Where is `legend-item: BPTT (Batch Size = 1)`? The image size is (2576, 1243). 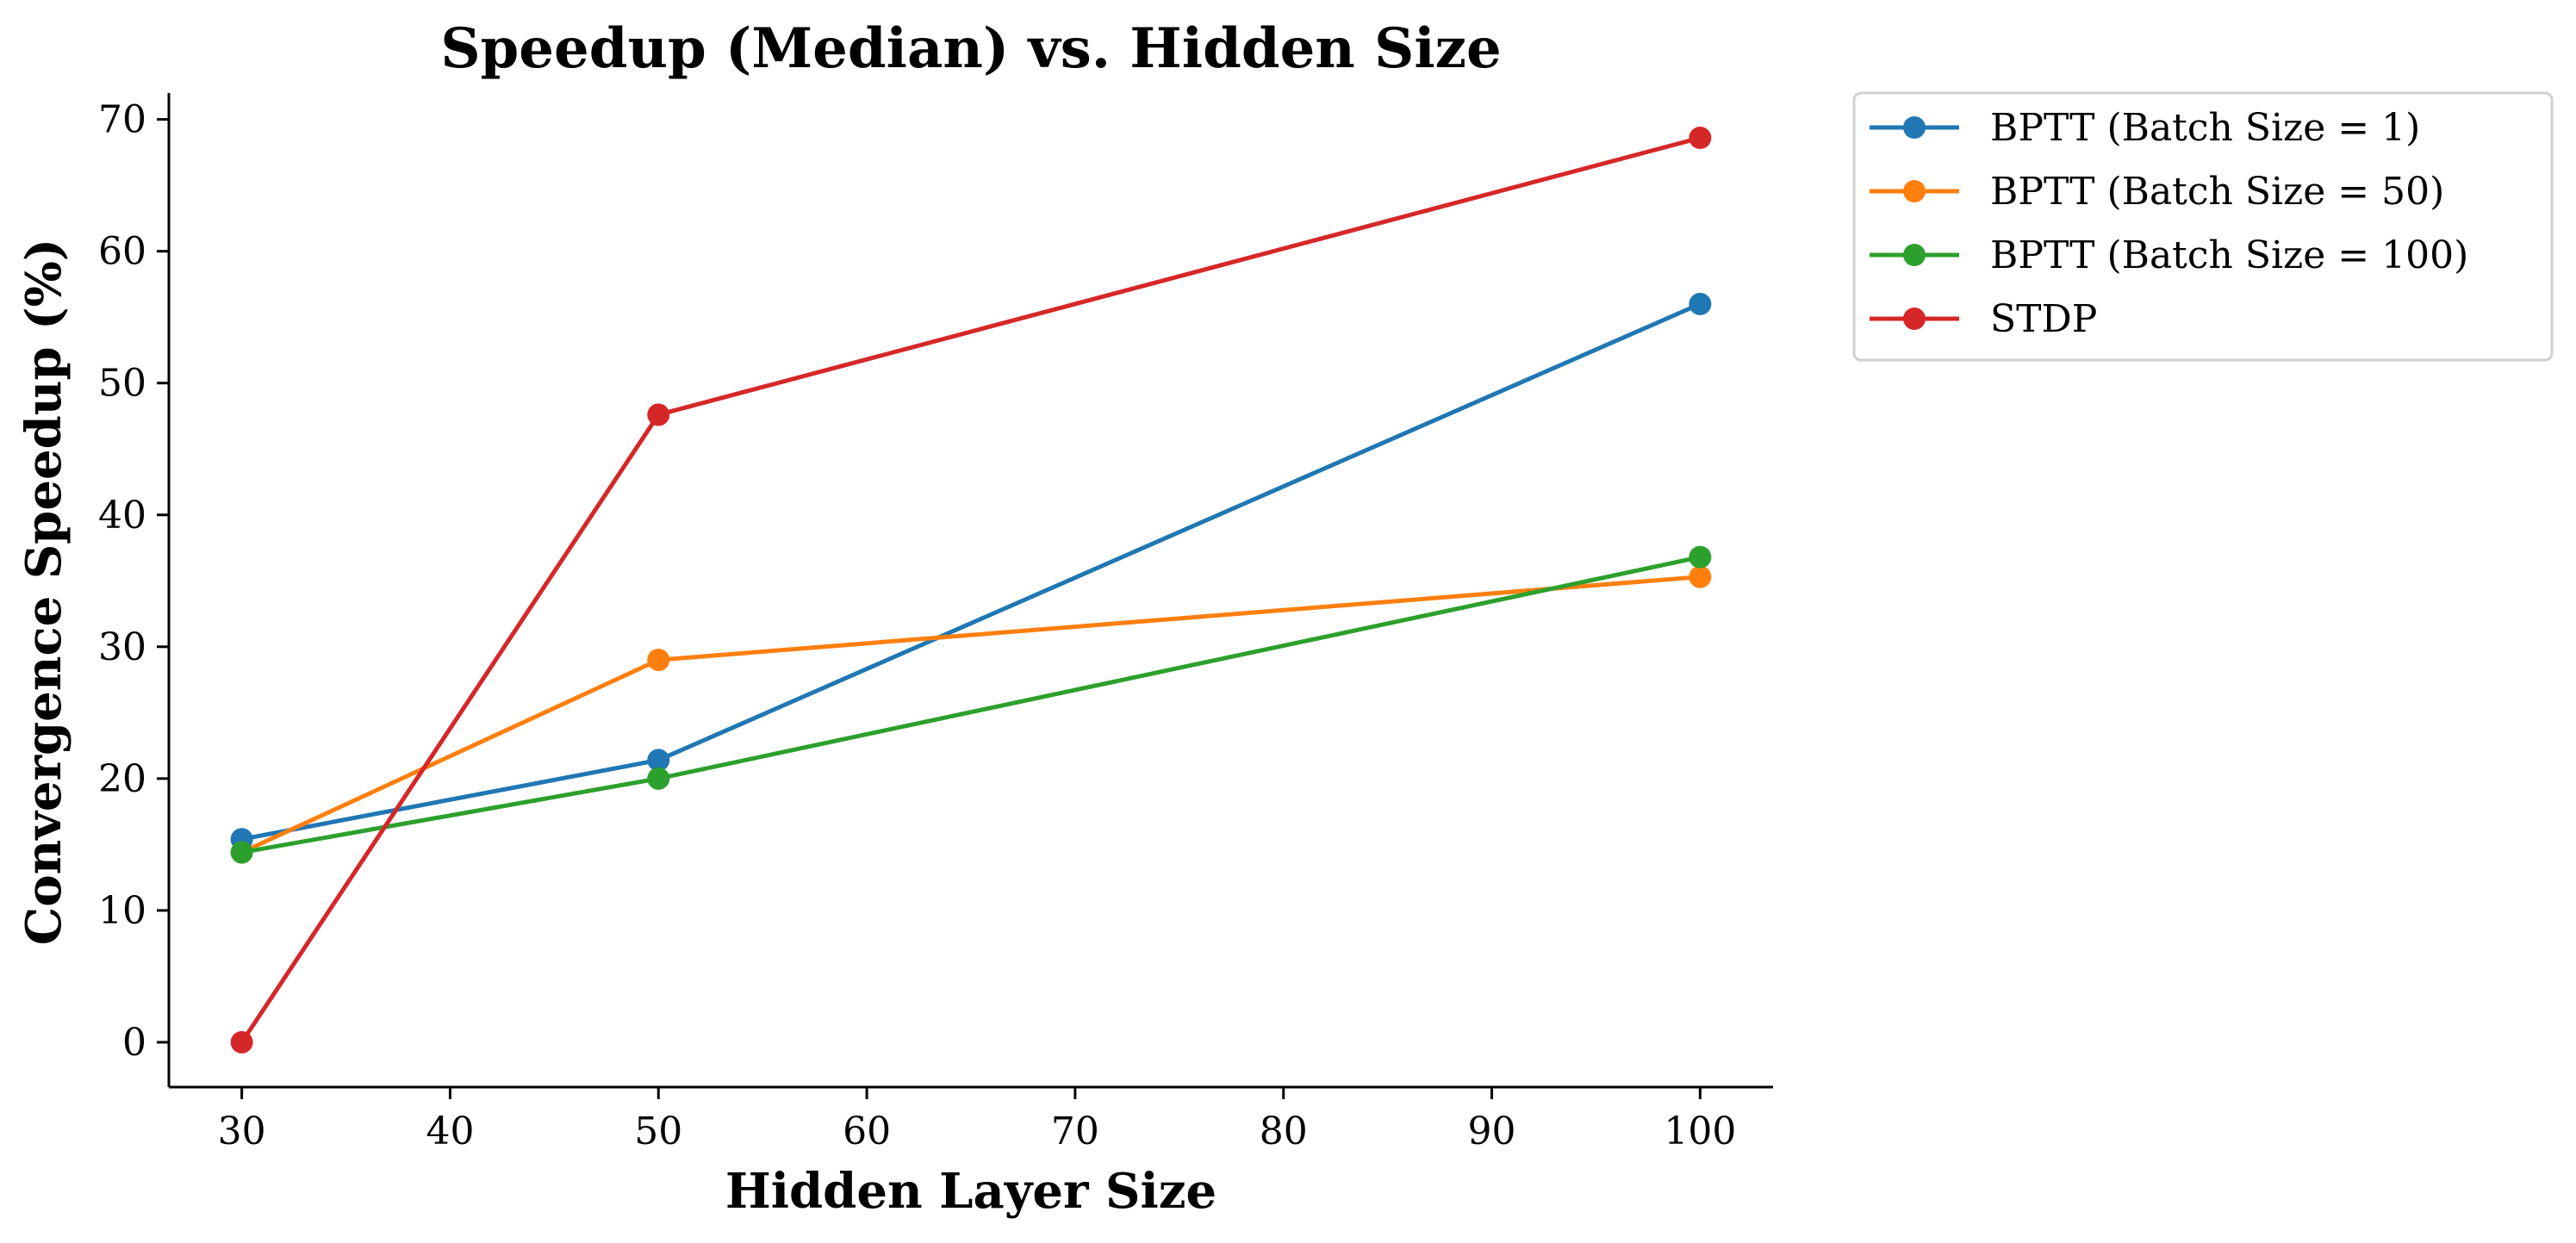
legend-item: BPTT (Batch Size = 1) is located at coordinates (2145, 128).